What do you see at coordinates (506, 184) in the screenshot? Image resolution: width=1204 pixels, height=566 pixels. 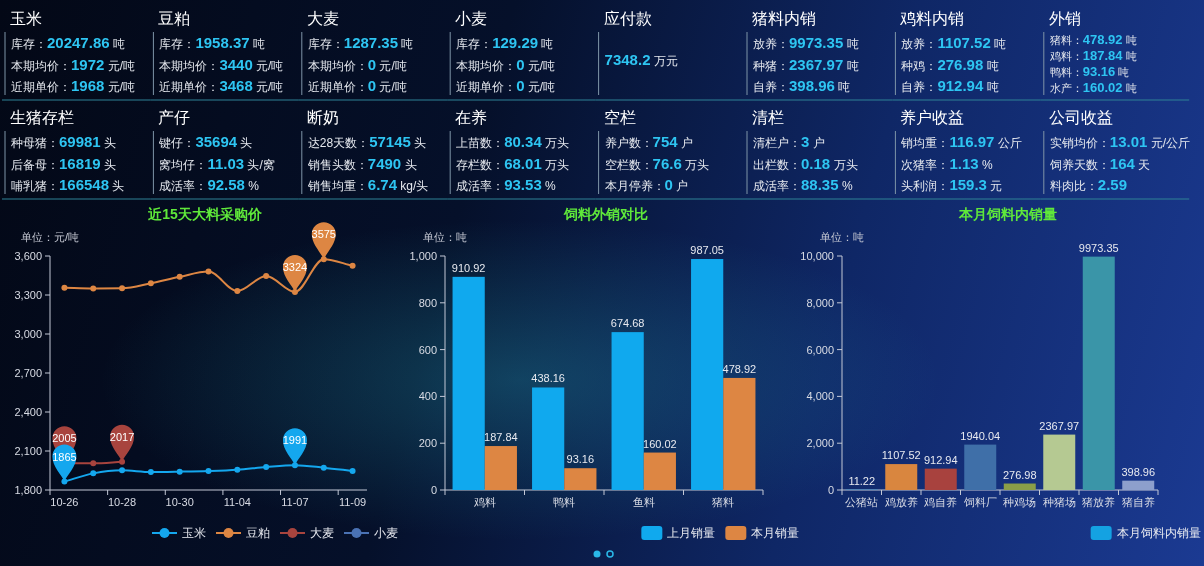 I see `text: 成活率：93.53 %` at bounding box center [506, 184].